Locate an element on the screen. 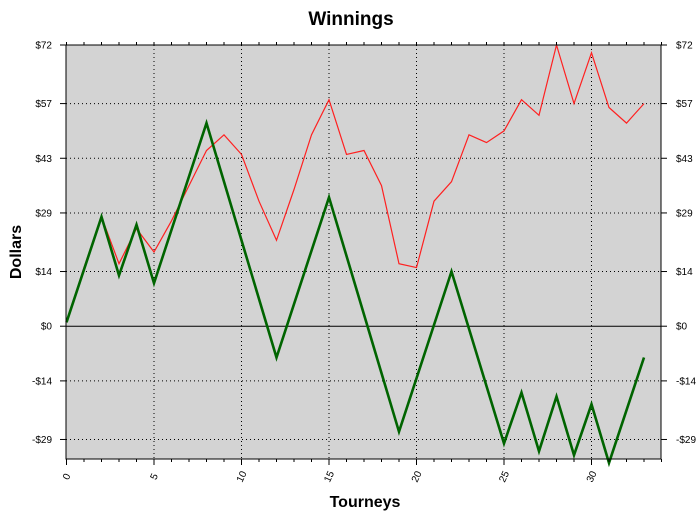 Image resolution: width=697 pixels, height=514 pixels. x-tick-label: 10 is located at coordinates (242, 476).